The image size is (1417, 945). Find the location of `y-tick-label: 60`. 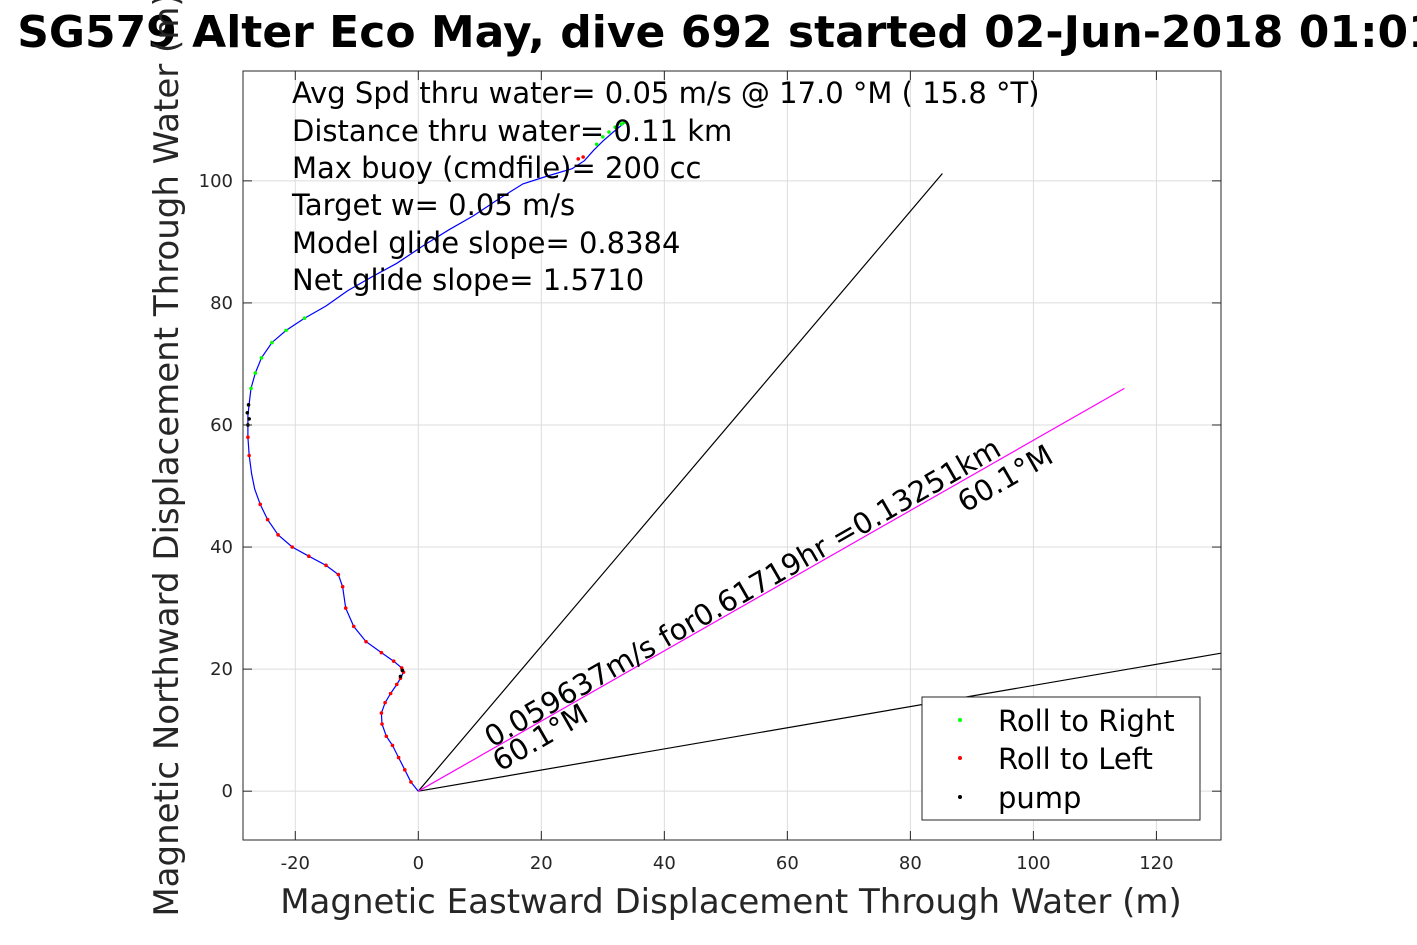

y-tick-label: 60 is located at coordinates (221, 425).